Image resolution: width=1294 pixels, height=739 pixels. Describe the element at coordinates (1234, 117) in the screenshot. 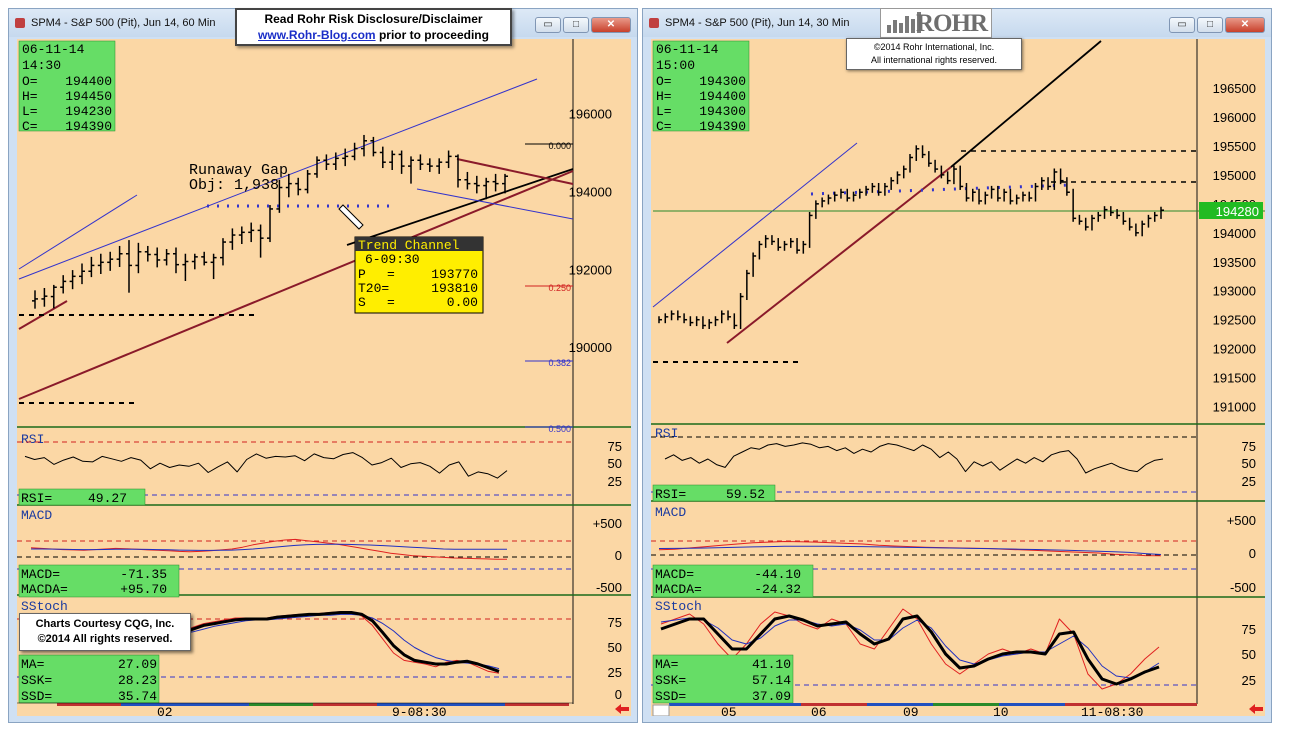

I see `price-tick-label: 196000` at that location.